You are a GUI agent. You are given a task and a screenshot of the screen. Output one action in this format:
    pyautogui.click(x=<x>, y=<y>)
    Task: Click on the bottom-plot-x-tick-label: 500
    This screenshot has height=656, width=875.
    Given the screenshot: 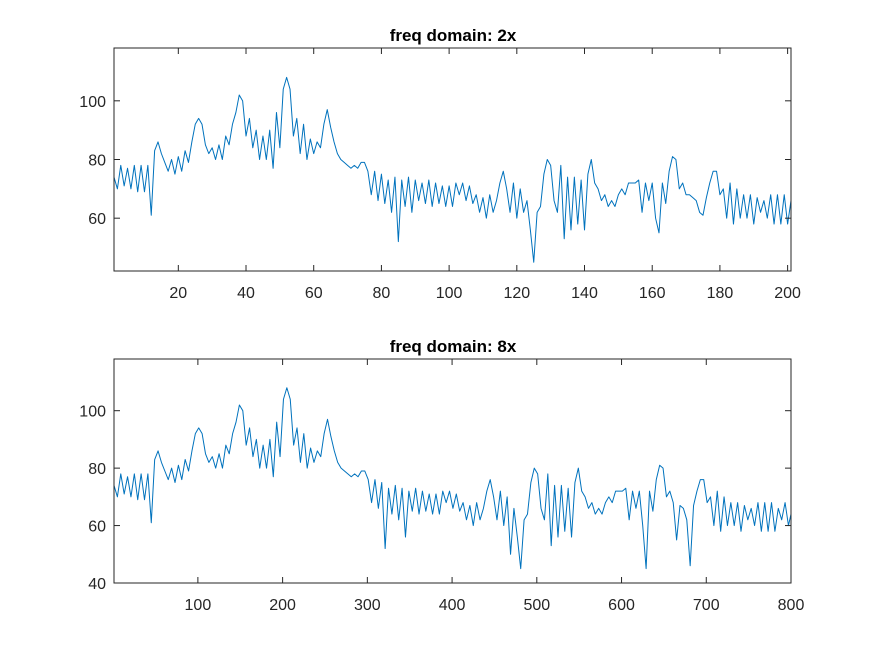 What is the action you would take?
    pyautogui.click(x=536, y=605)
    